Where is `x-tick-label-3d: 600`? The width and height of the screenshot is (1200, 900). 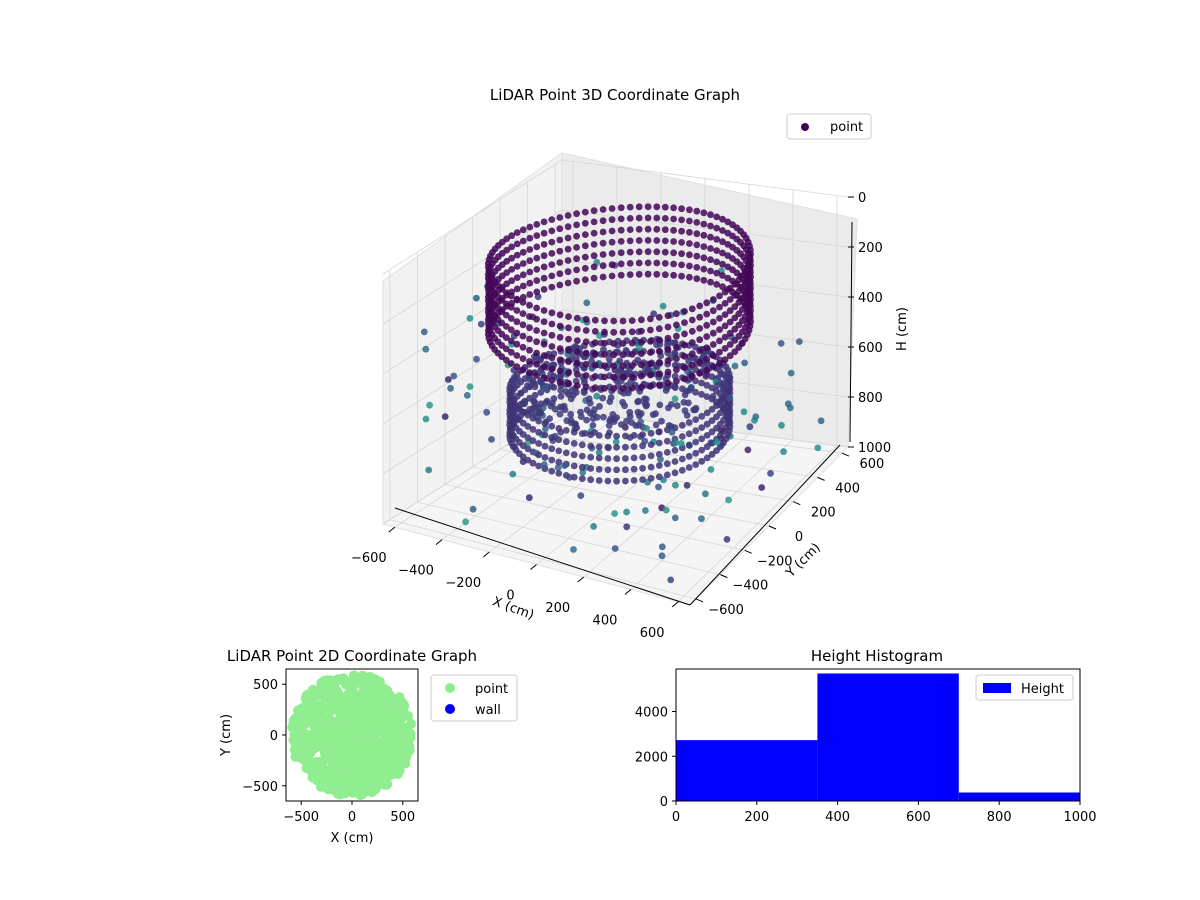 x-tick-label-3d: 600 is located at coordinates (652, 633).